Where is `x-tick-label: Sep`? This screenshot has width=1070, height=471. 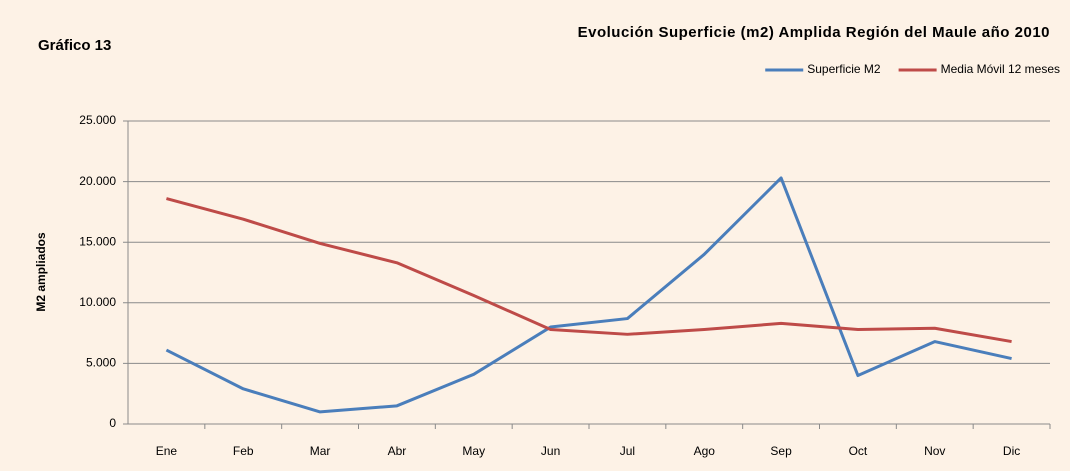 x-tick-label: Sep is located at coordinates (781, 451).